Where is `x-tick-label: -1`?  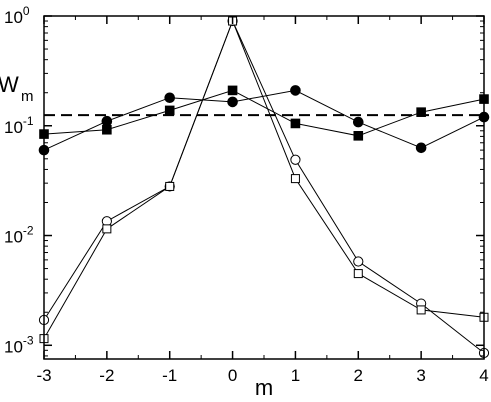
x-tick-label: -1 is located at coordinates (169, 375).